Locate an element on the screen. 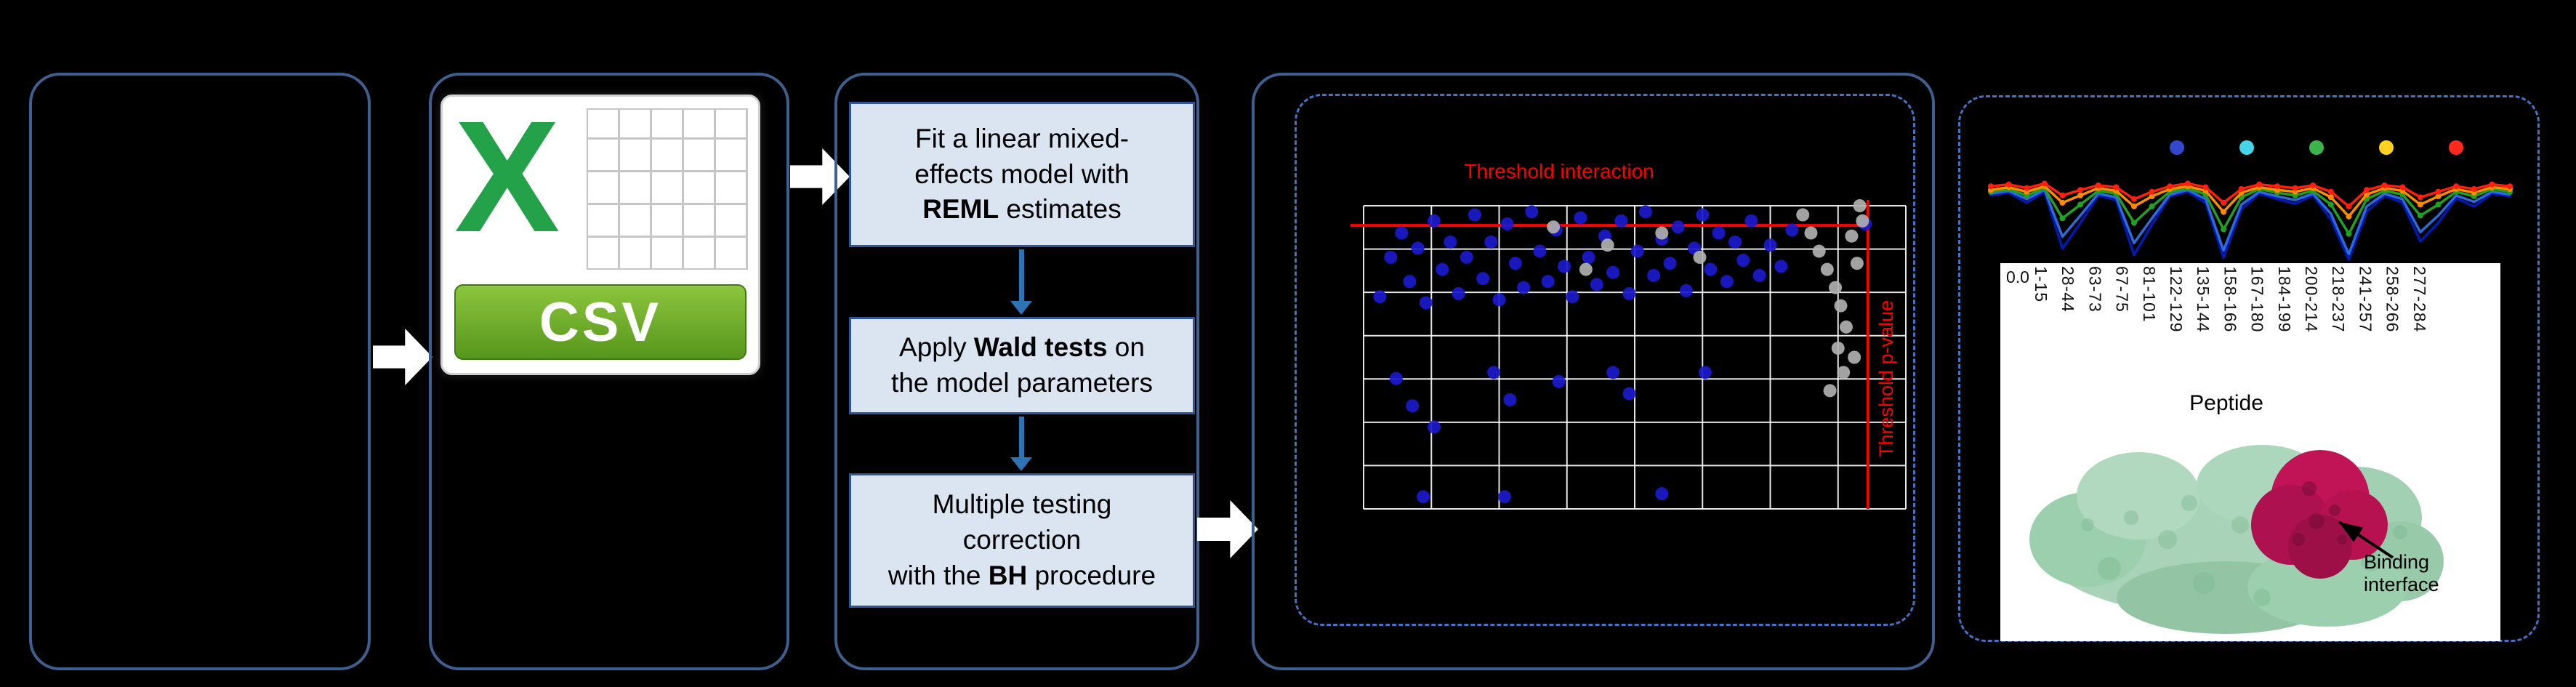 This screenshot has height=687, width=2576. excel-x-logo: X is located at coordinates (507, 177).